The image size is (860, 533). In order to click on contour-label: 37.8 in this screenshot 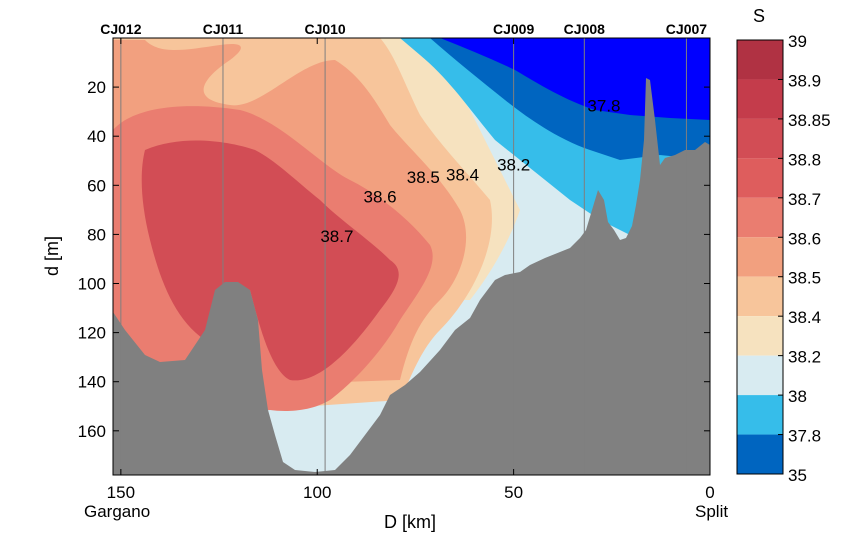, I will do `click(603, 106)`.